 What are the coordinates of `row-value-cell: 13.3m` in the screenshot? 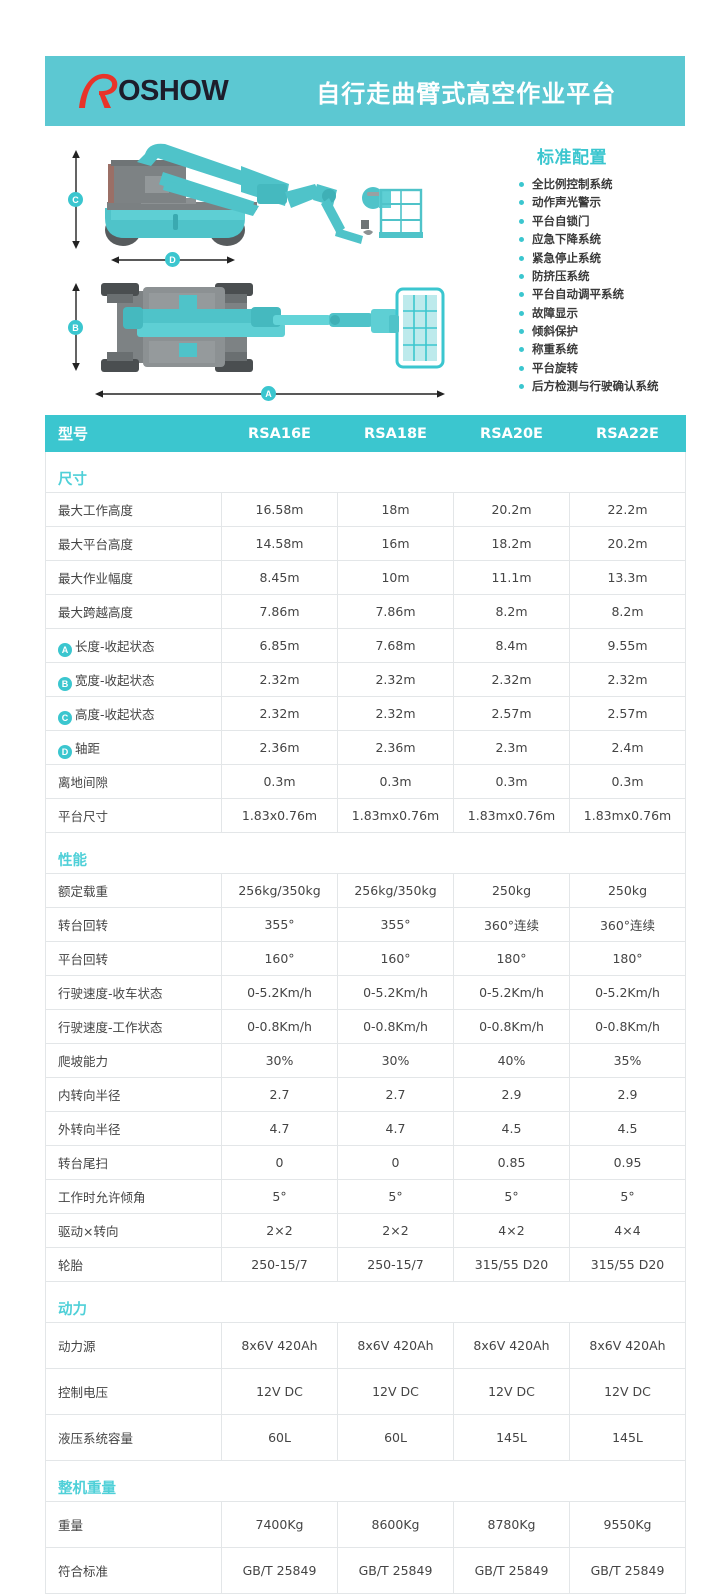 It's located at (627, 577).